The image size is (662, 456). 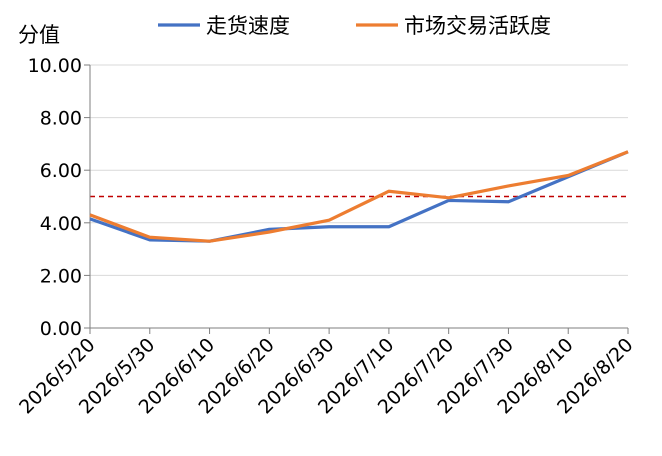 I want to click on y-tick-label: 6.00, so click(x=61, y=171).